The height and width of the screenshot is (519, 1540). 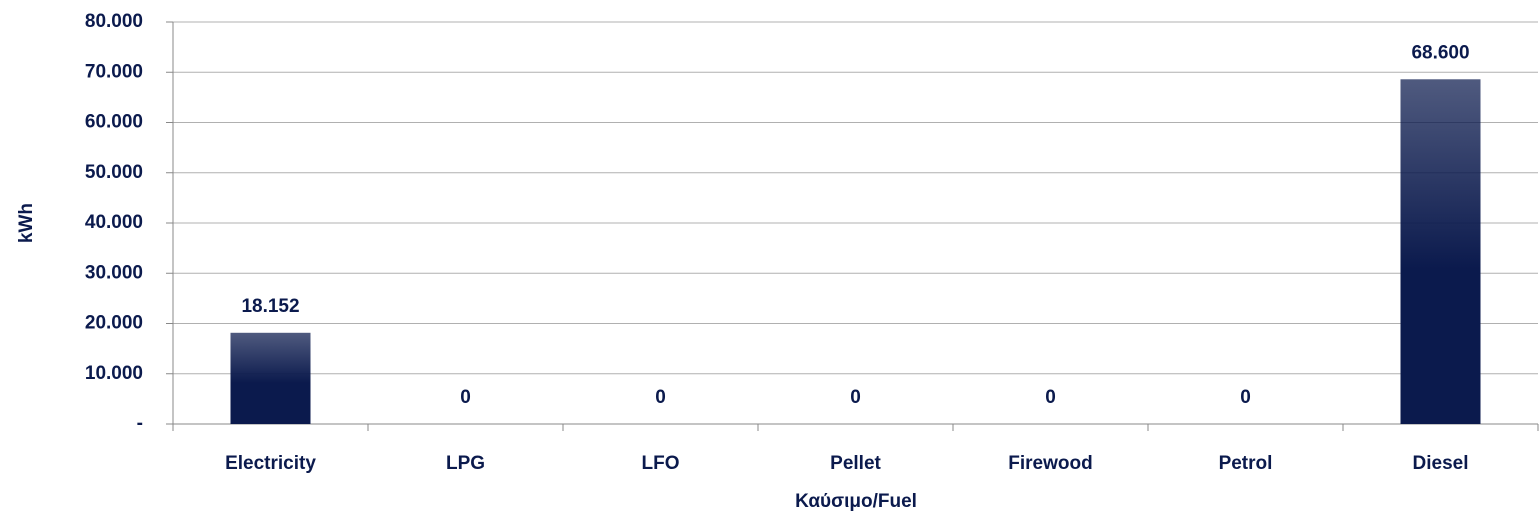 I want to click on y-tick-label: -, so click(x=140, y=423).